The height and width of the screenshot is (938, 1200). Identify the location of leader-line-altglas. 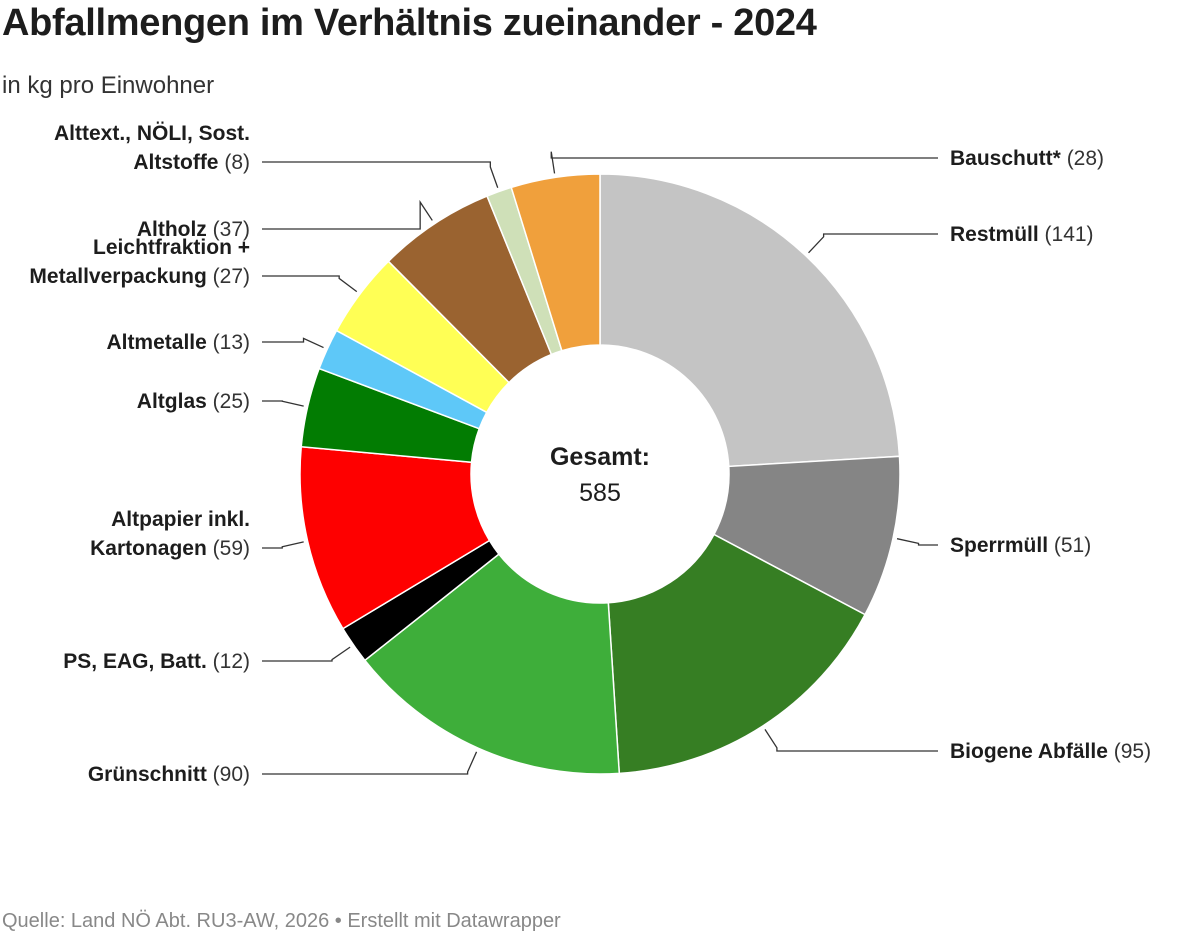
(283, 403).